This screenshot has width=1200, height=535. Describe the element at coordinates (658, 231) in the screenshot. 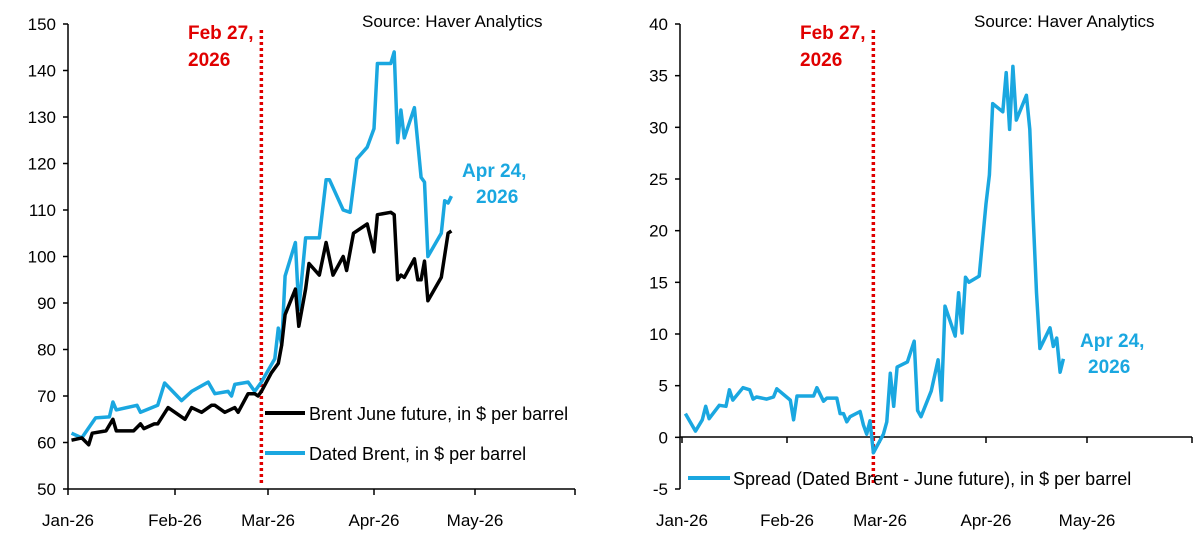

I see `y-tick-label: 20` at that location.